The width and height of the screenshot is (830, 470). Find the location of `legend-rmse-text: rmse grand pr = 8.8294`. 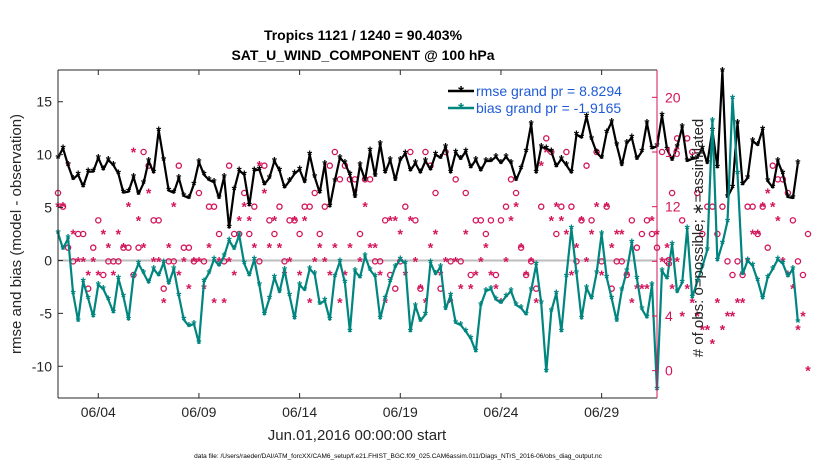

legend-rmse-text: rmse grand pr = 8.8294 is located at coordinates (549, 91).